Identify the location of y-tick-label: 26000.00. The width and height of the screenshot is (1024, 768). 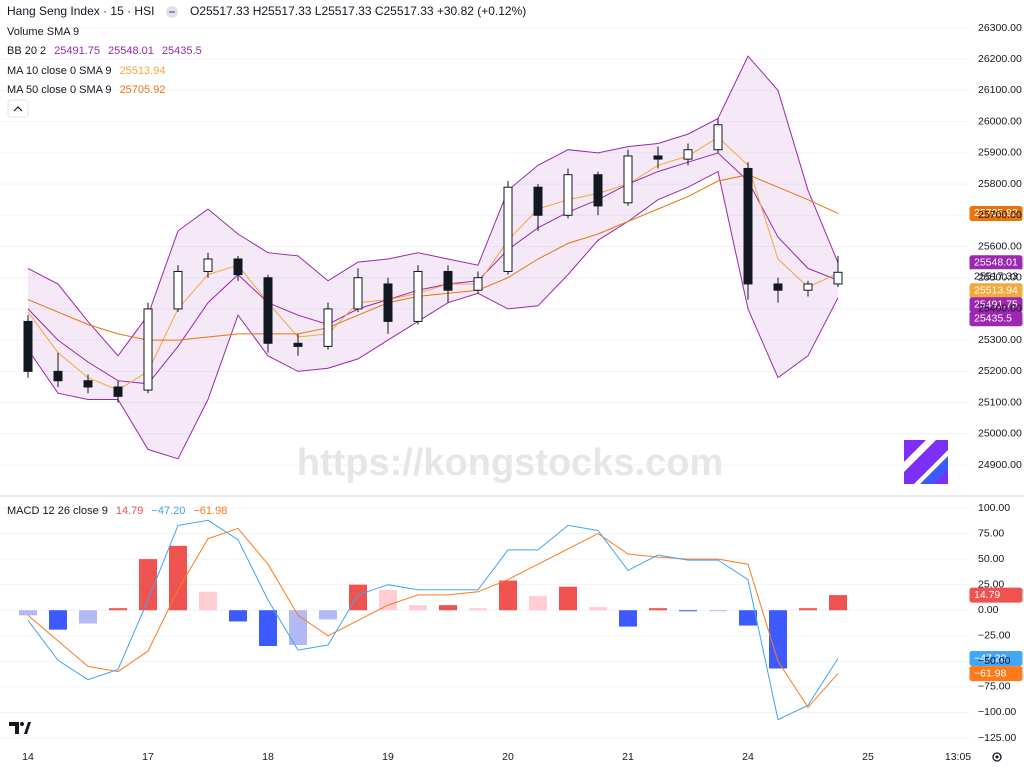
(1000, 121).